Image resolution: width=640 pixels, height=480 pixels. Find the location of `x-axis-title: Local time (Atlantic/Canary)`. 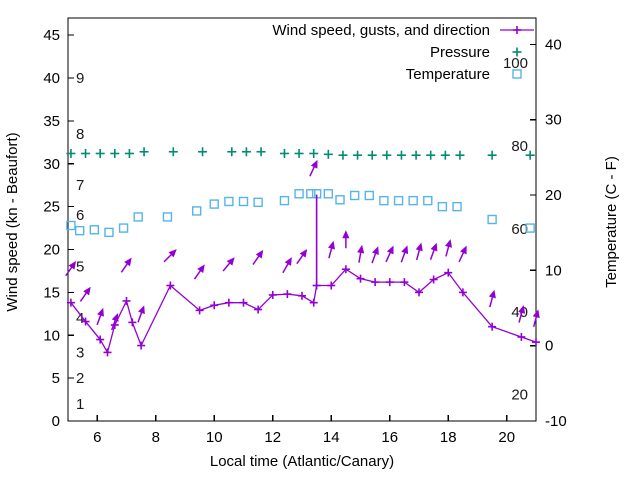

x-axis-title: Local time (Atlantic/Canary) is located at coordinates (302, 461).